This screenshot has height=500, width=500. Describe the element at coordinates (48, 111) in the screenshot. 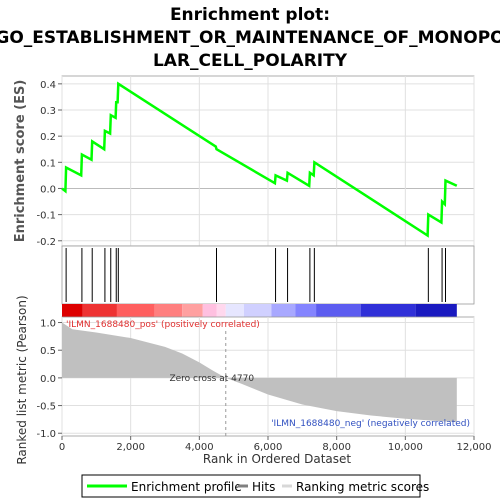

I see `es-y-tick-label: 0.3` at that location.